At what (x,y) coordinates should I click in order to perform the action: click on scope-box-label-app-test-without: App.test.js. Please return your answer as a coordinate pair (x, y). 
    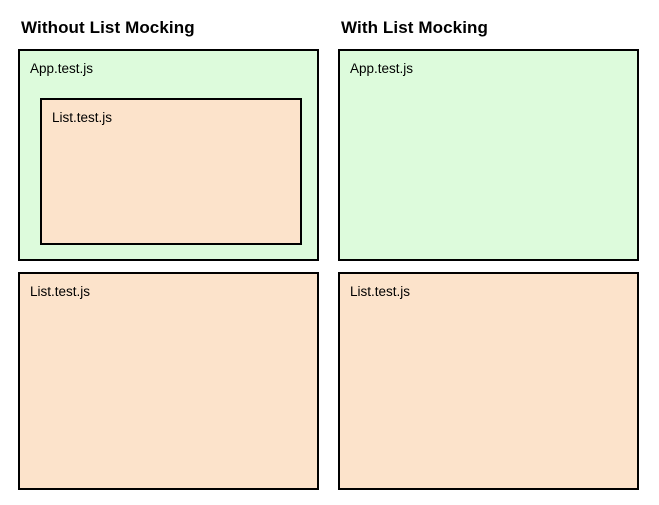
    Looking at the image, I should click on (62, 68).